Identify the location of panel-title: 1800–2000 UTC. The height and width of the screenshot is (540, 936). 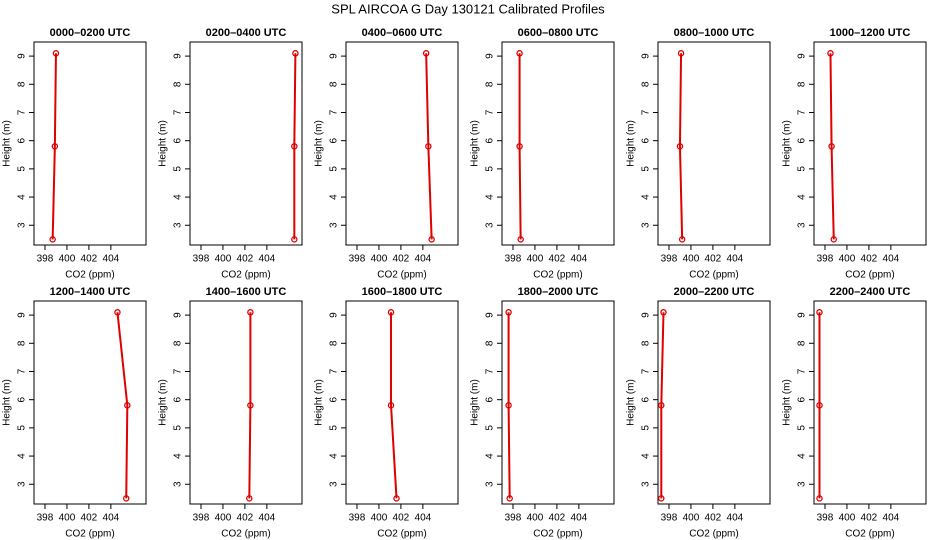
(558, 292).